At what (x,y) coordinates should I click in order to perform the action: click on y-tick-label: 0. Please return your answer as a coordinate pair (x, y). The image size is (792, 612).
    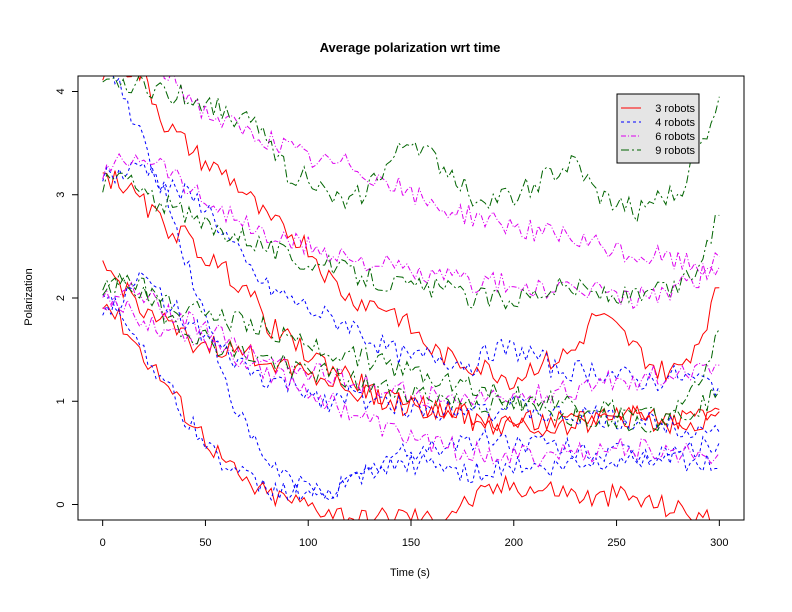
    Looking at the image, I should click on (61, 504).